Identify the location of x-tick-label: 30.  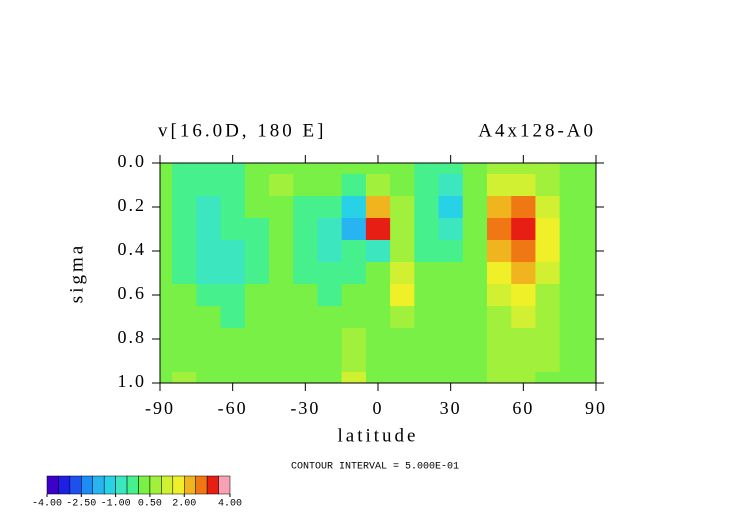
(451, 408).